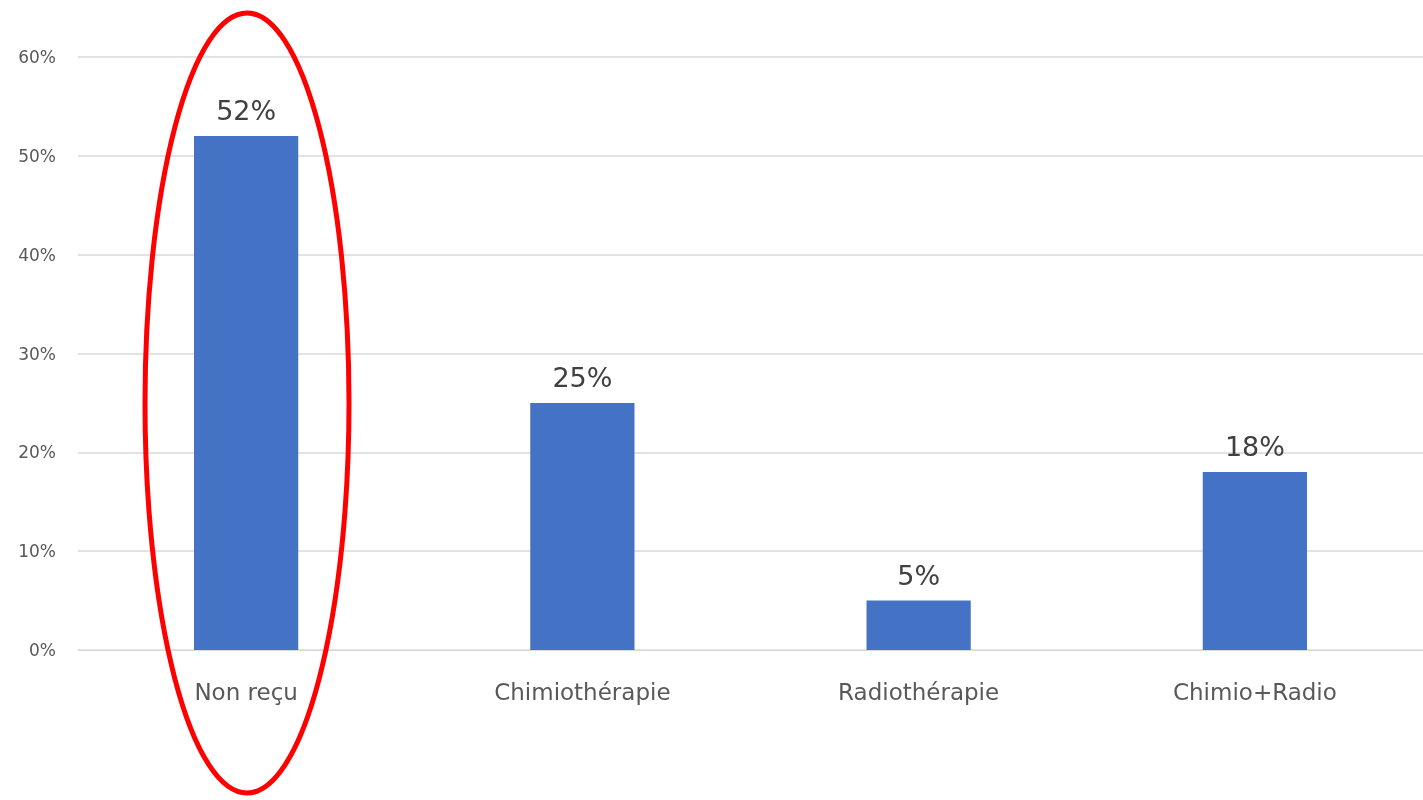  I want to click on x-tick-label: Non reçu, so click(246, 691).